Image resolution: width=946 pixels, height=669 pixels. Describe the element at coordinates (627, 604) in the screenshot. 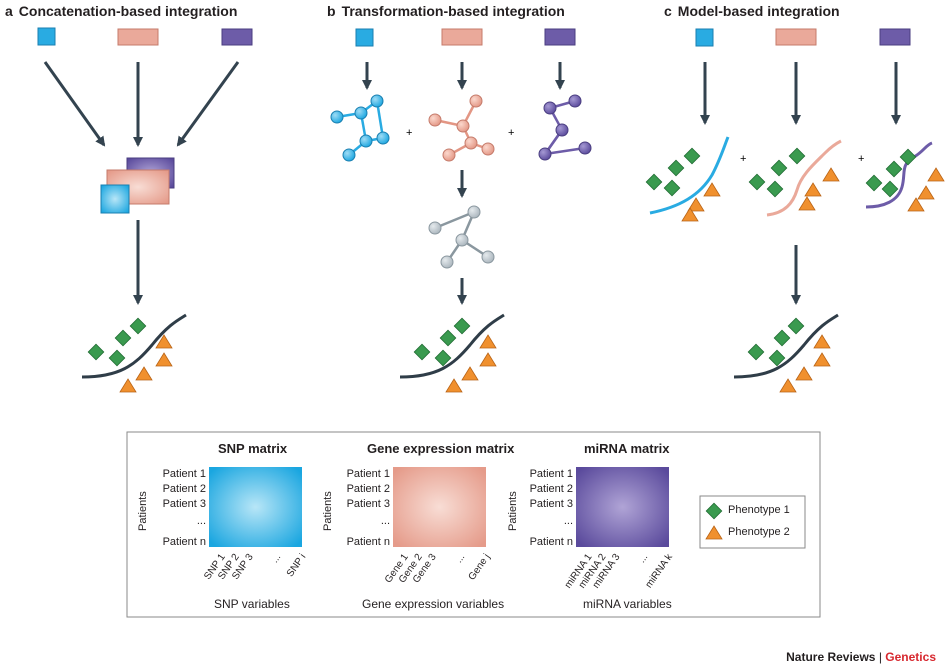

I see `mirna-matrix-xlabel: miRNA variables` at that location.